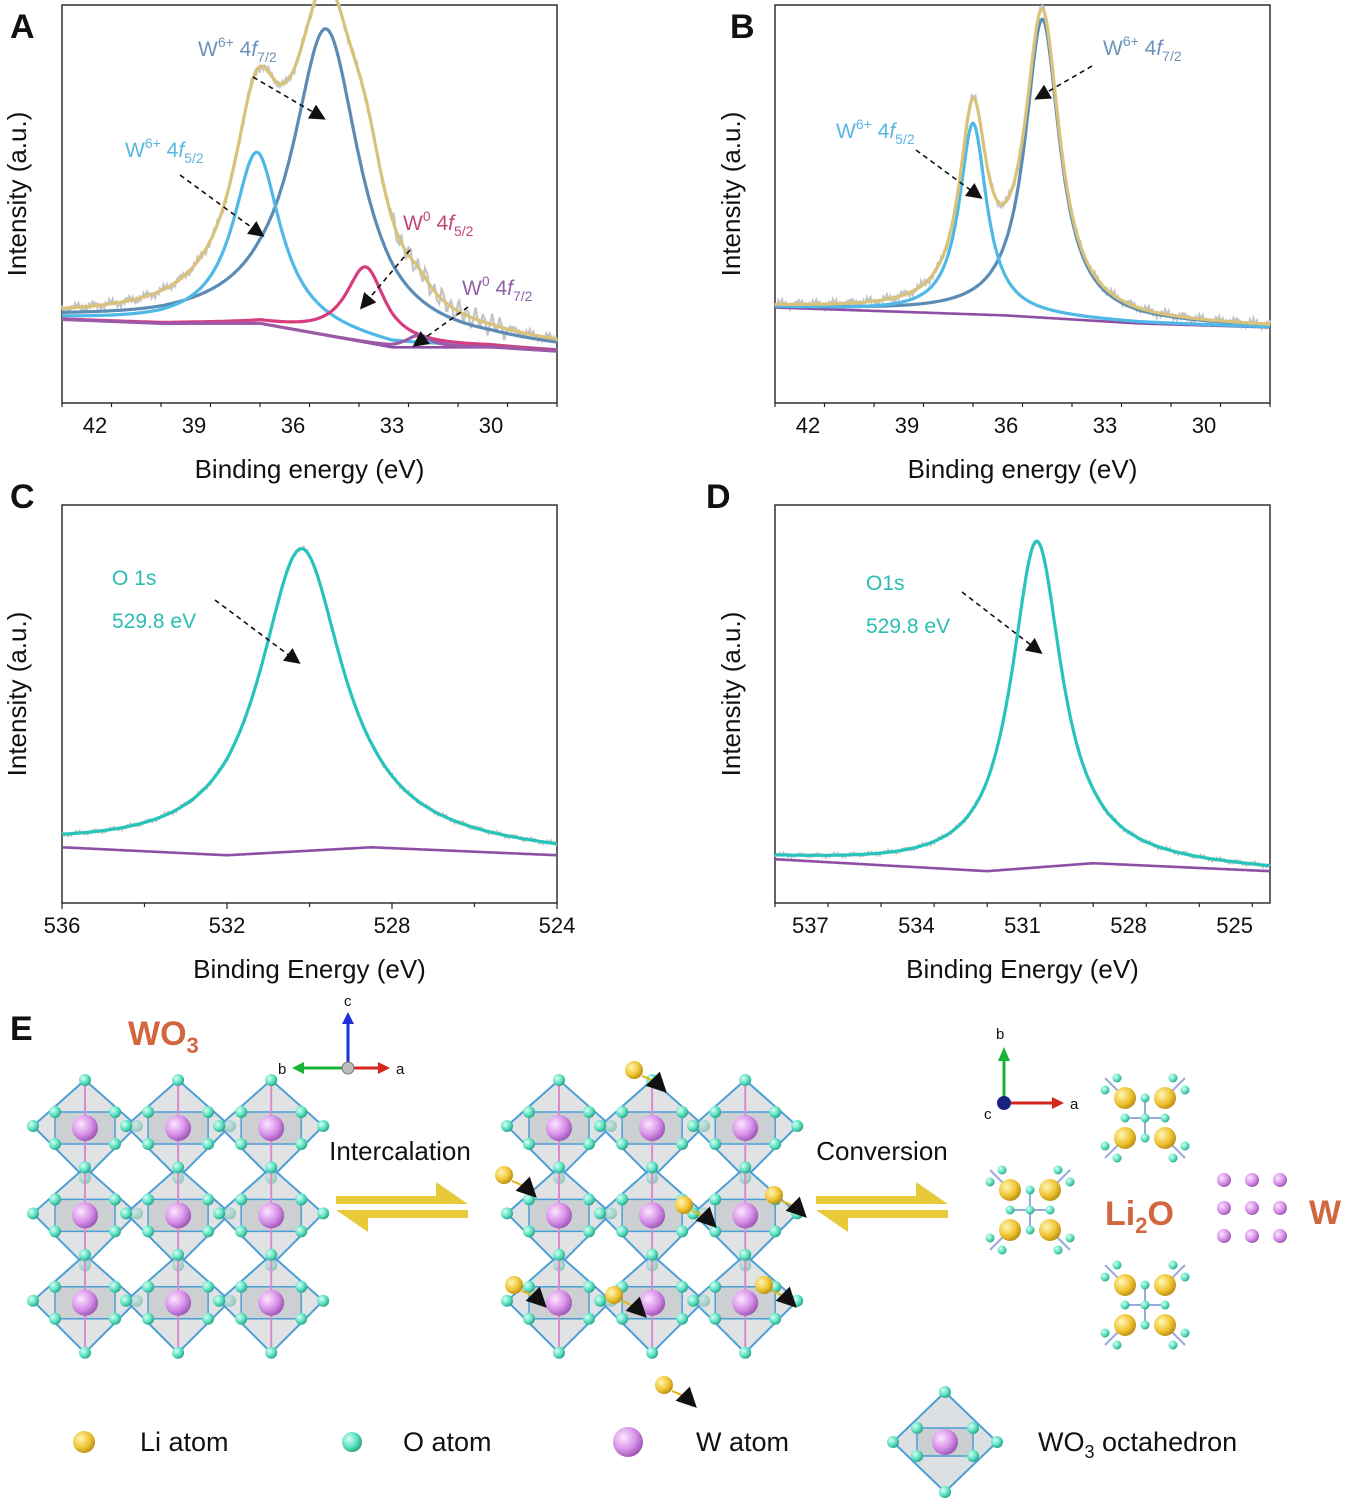  Describe the element at coordinates (497, 288) in the screenshot. I see `peak-annotation: W0 4f7/2` at that location.